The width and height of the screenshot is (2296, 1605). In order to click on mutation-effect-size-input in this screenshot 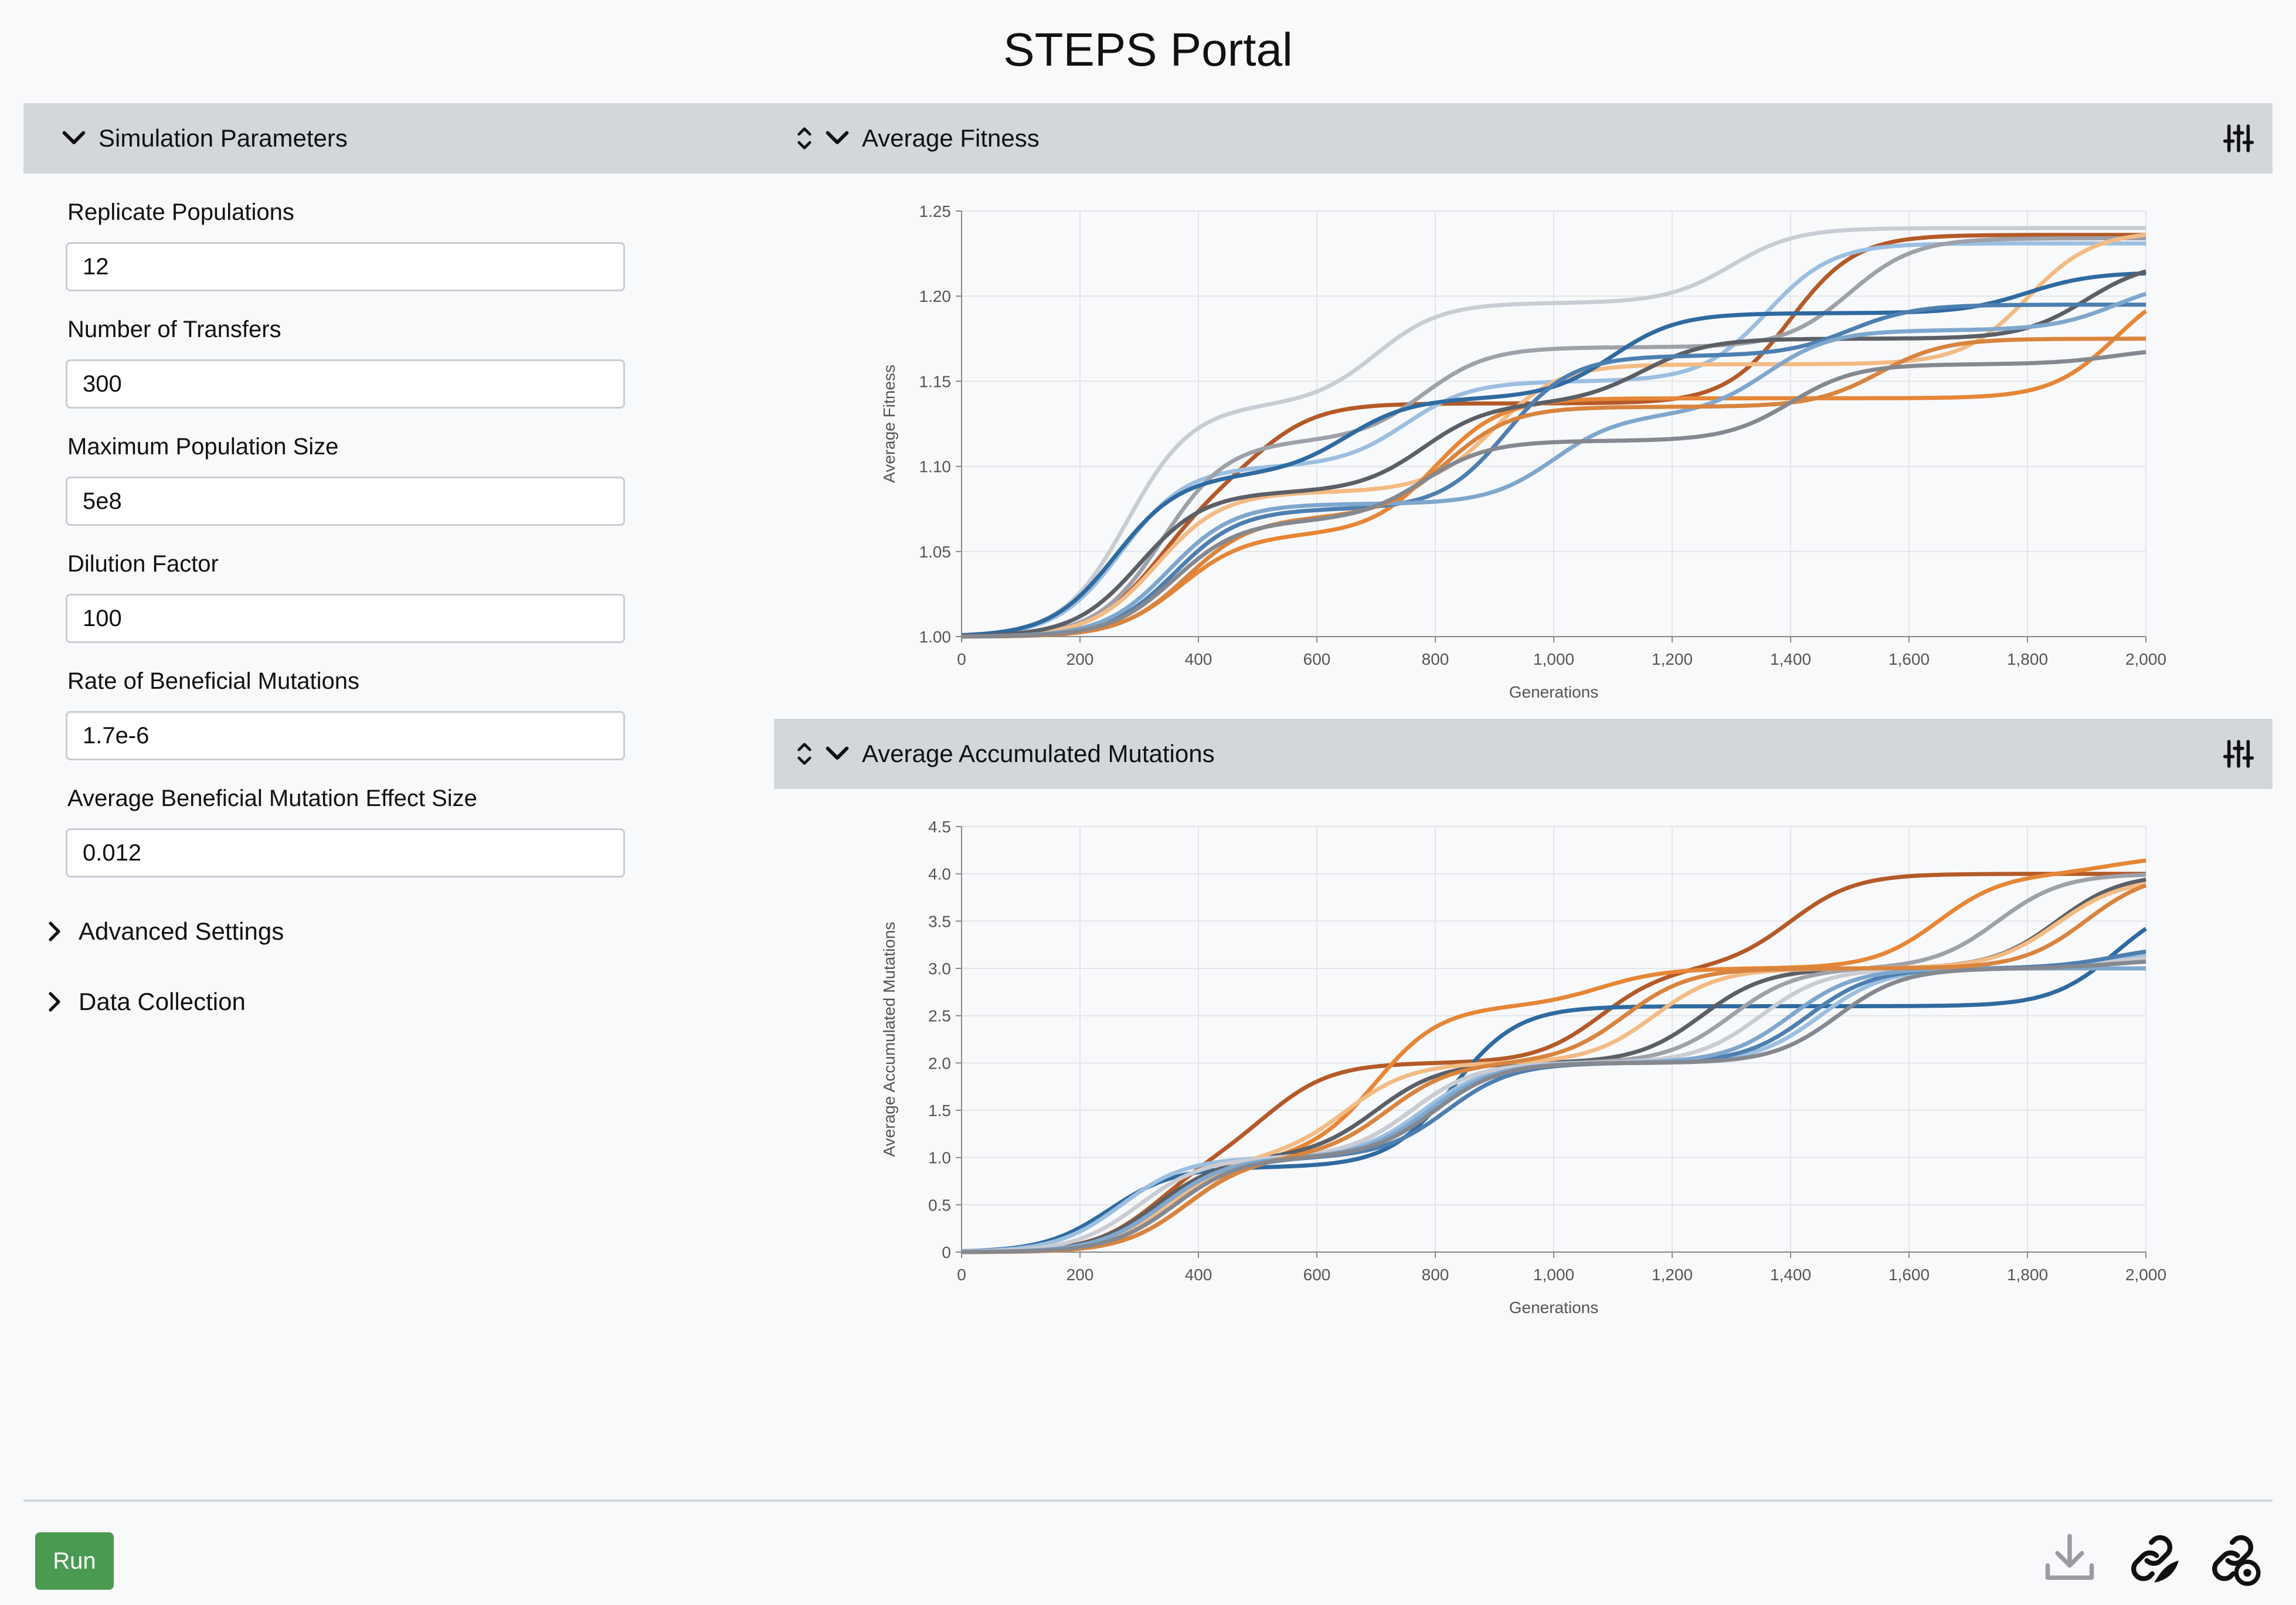, I will do `click(346, 853)`.